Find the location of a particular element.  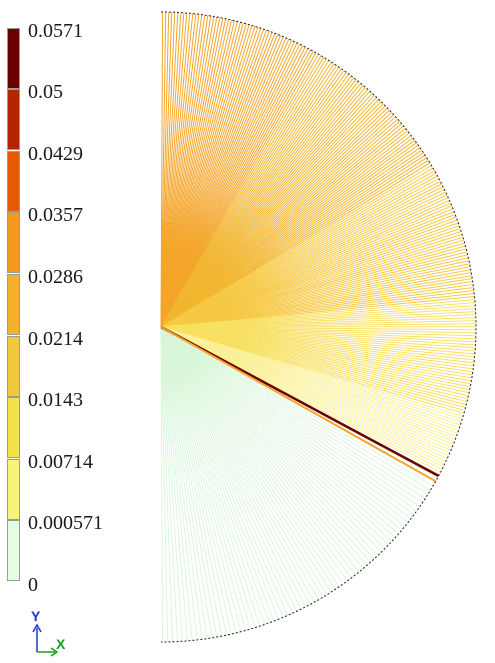

legend-tick-label: 0.05 is located at coordinates (45, 92).